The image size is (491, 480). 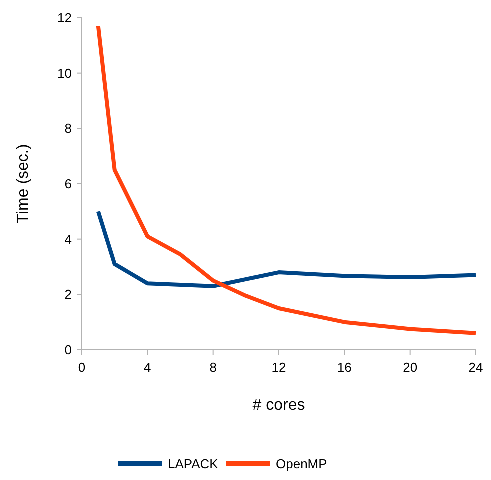 I want to click on y-tick-label: 4, so click(x=68, y=239).